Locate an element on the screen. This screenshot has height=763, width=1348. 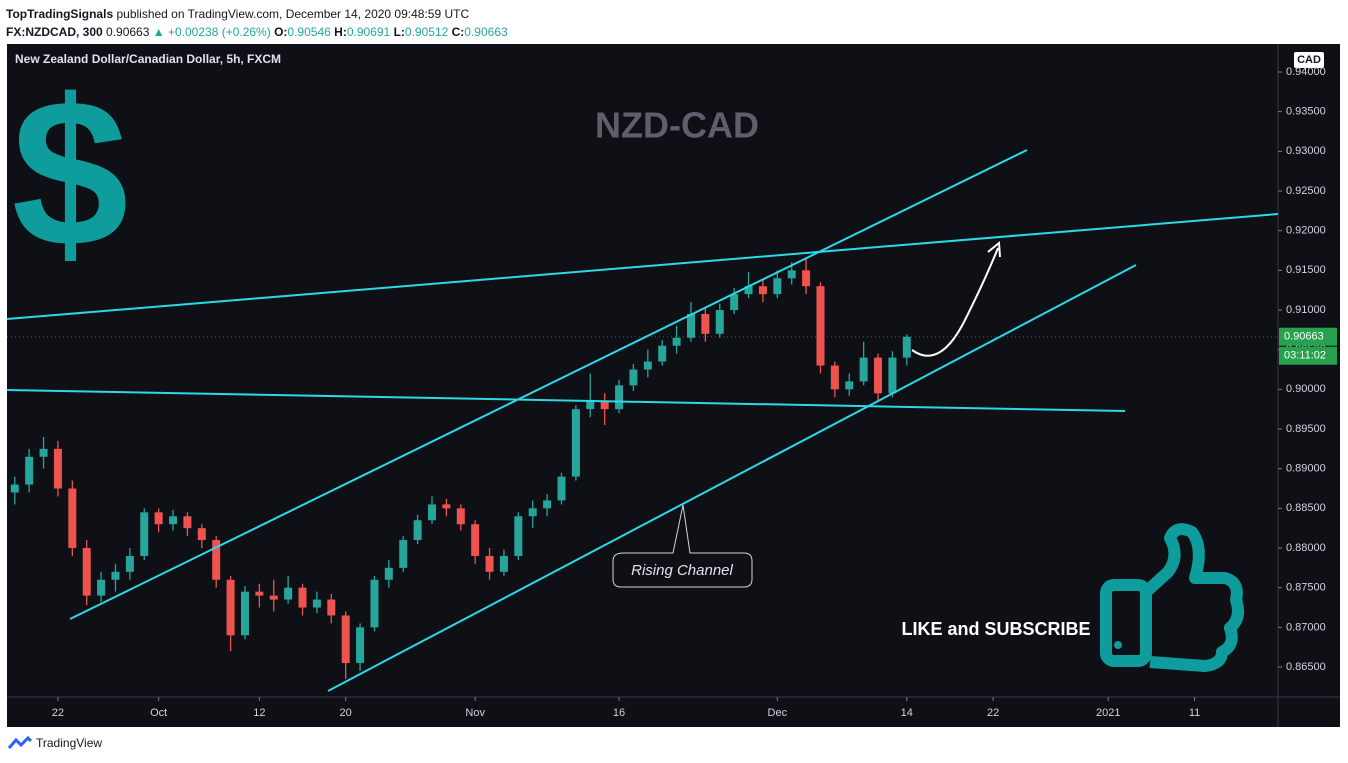
x-tick-label: Dec is located at coordinates (778, 713).